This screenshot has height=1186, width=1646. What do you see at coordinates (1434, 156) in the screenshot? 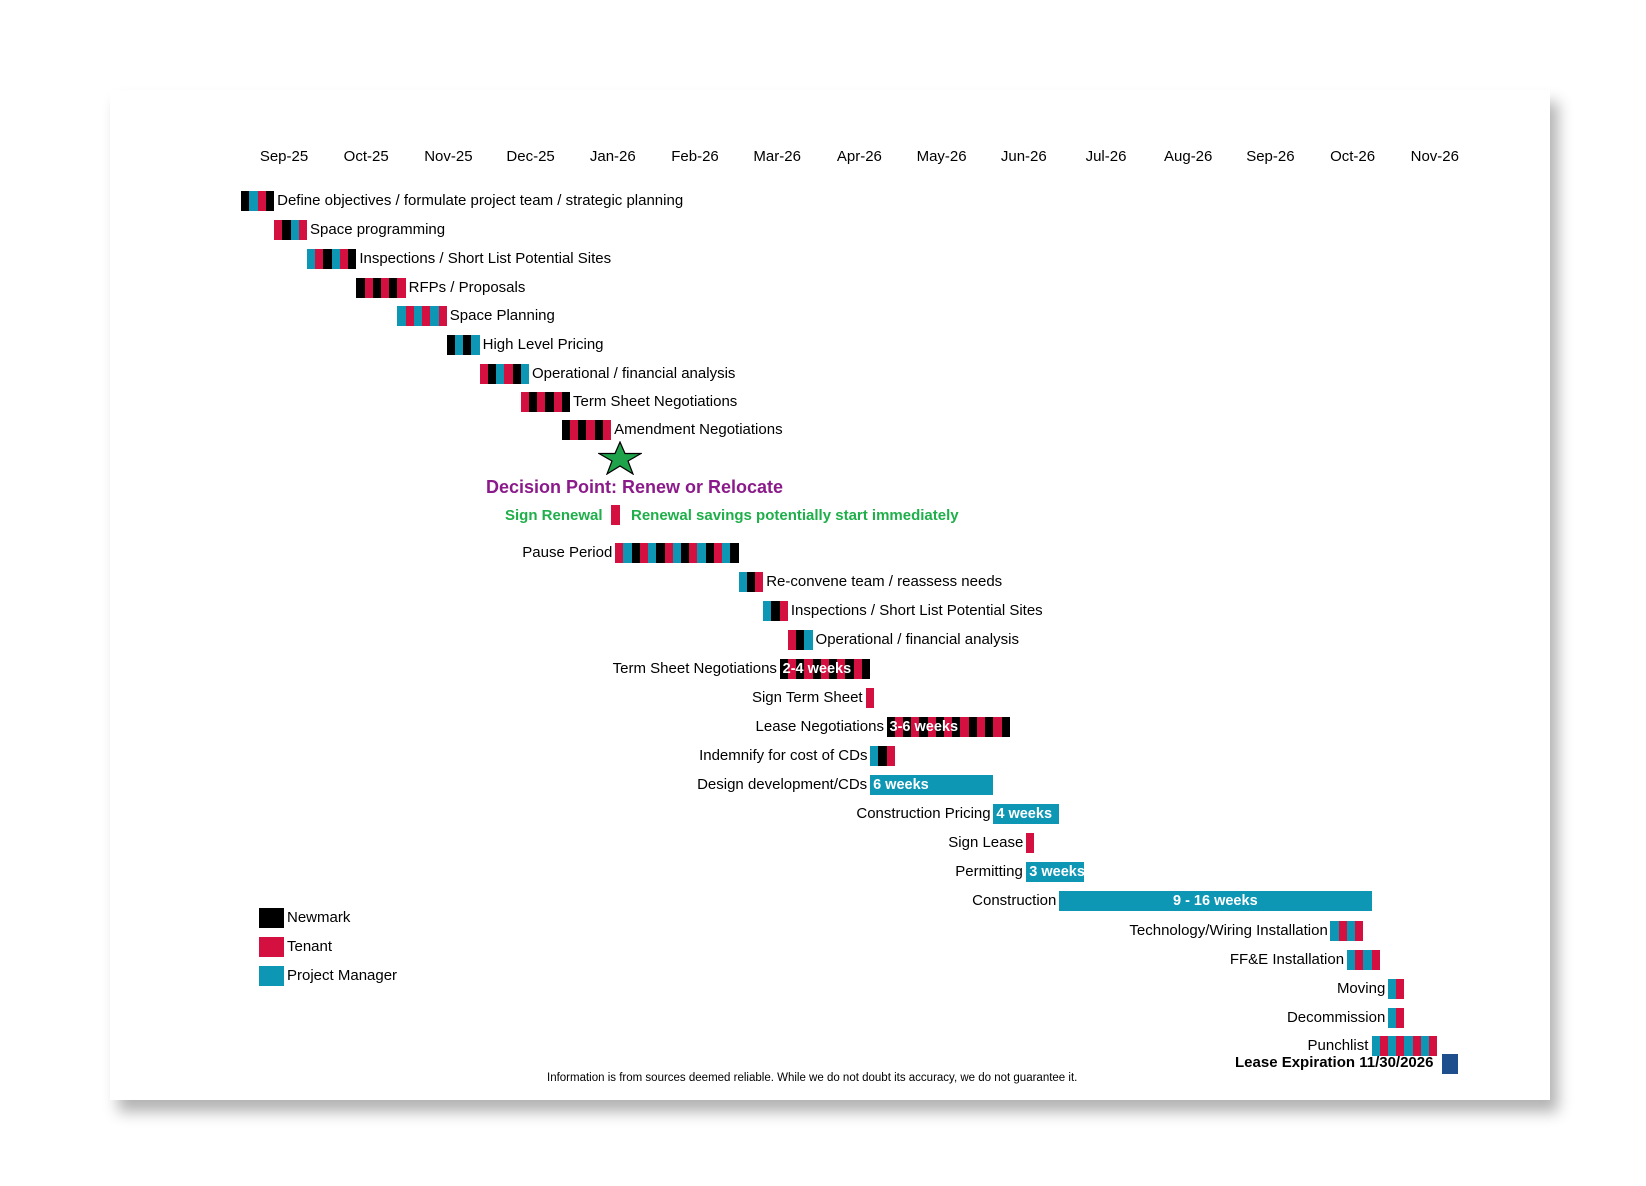
I see `month-label: Nov-26` at bounding box center [1434, 156].